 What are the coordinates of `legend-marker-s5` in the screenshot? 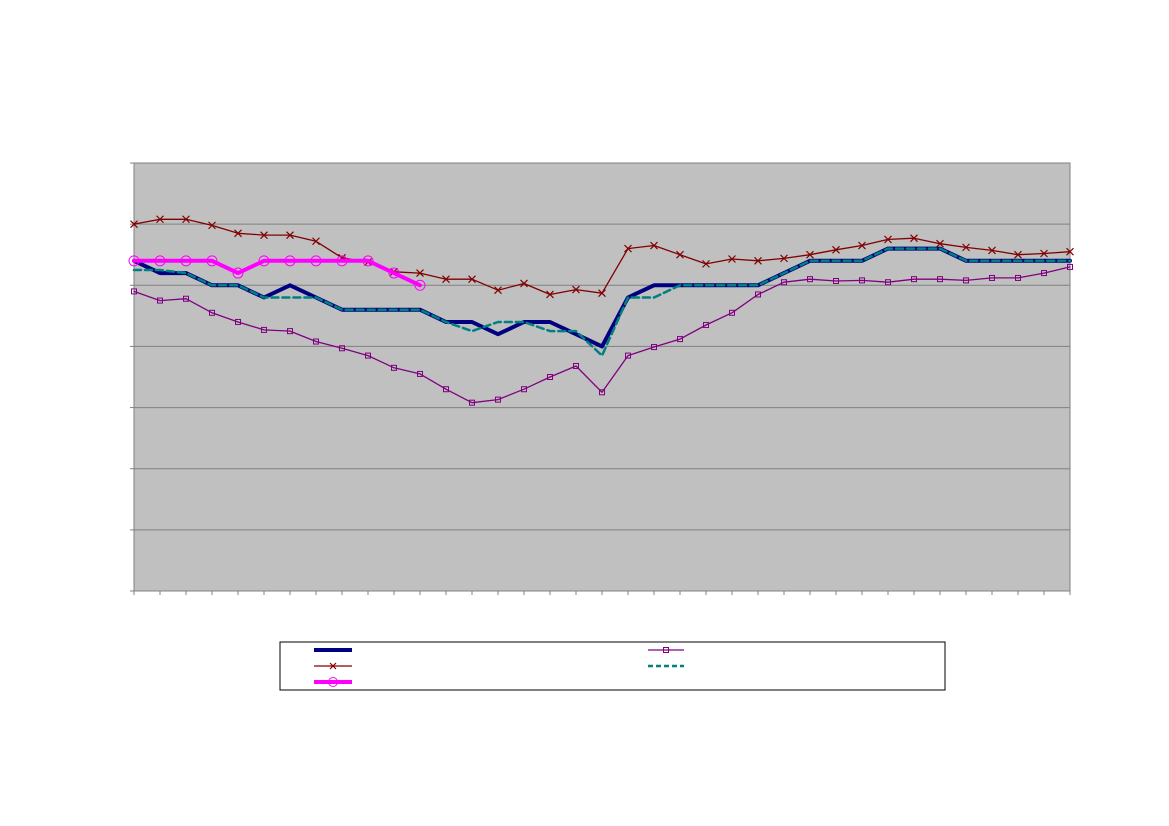 It's located at (333, 682).